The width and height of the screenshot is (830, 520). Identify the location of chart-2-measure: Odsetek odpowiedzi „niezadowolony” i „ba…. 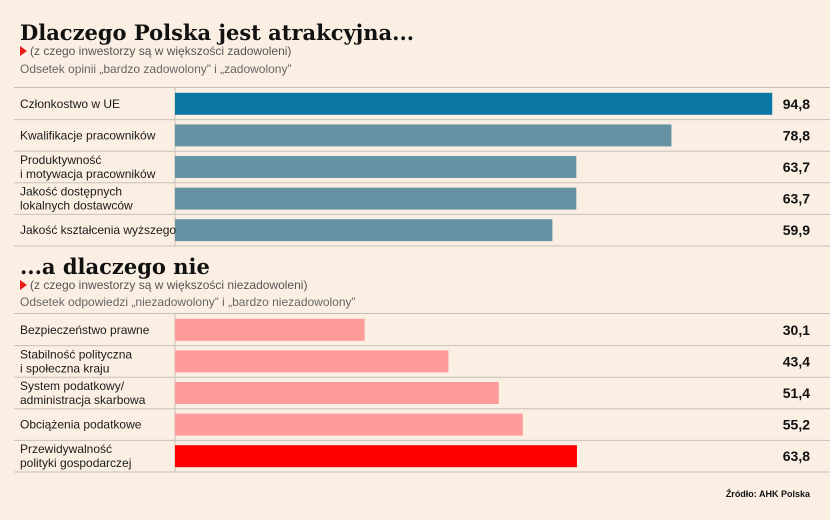
(188, 302).